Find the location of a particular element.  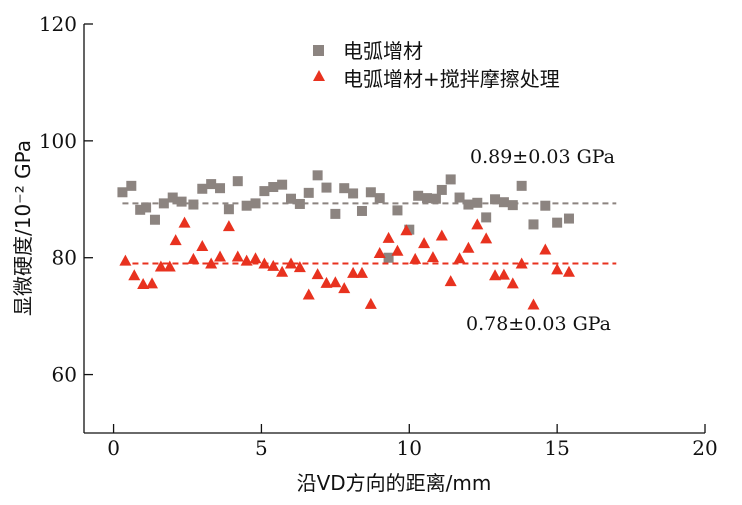

y-tick-label-120: 120 is located at coordinates (58, 24).